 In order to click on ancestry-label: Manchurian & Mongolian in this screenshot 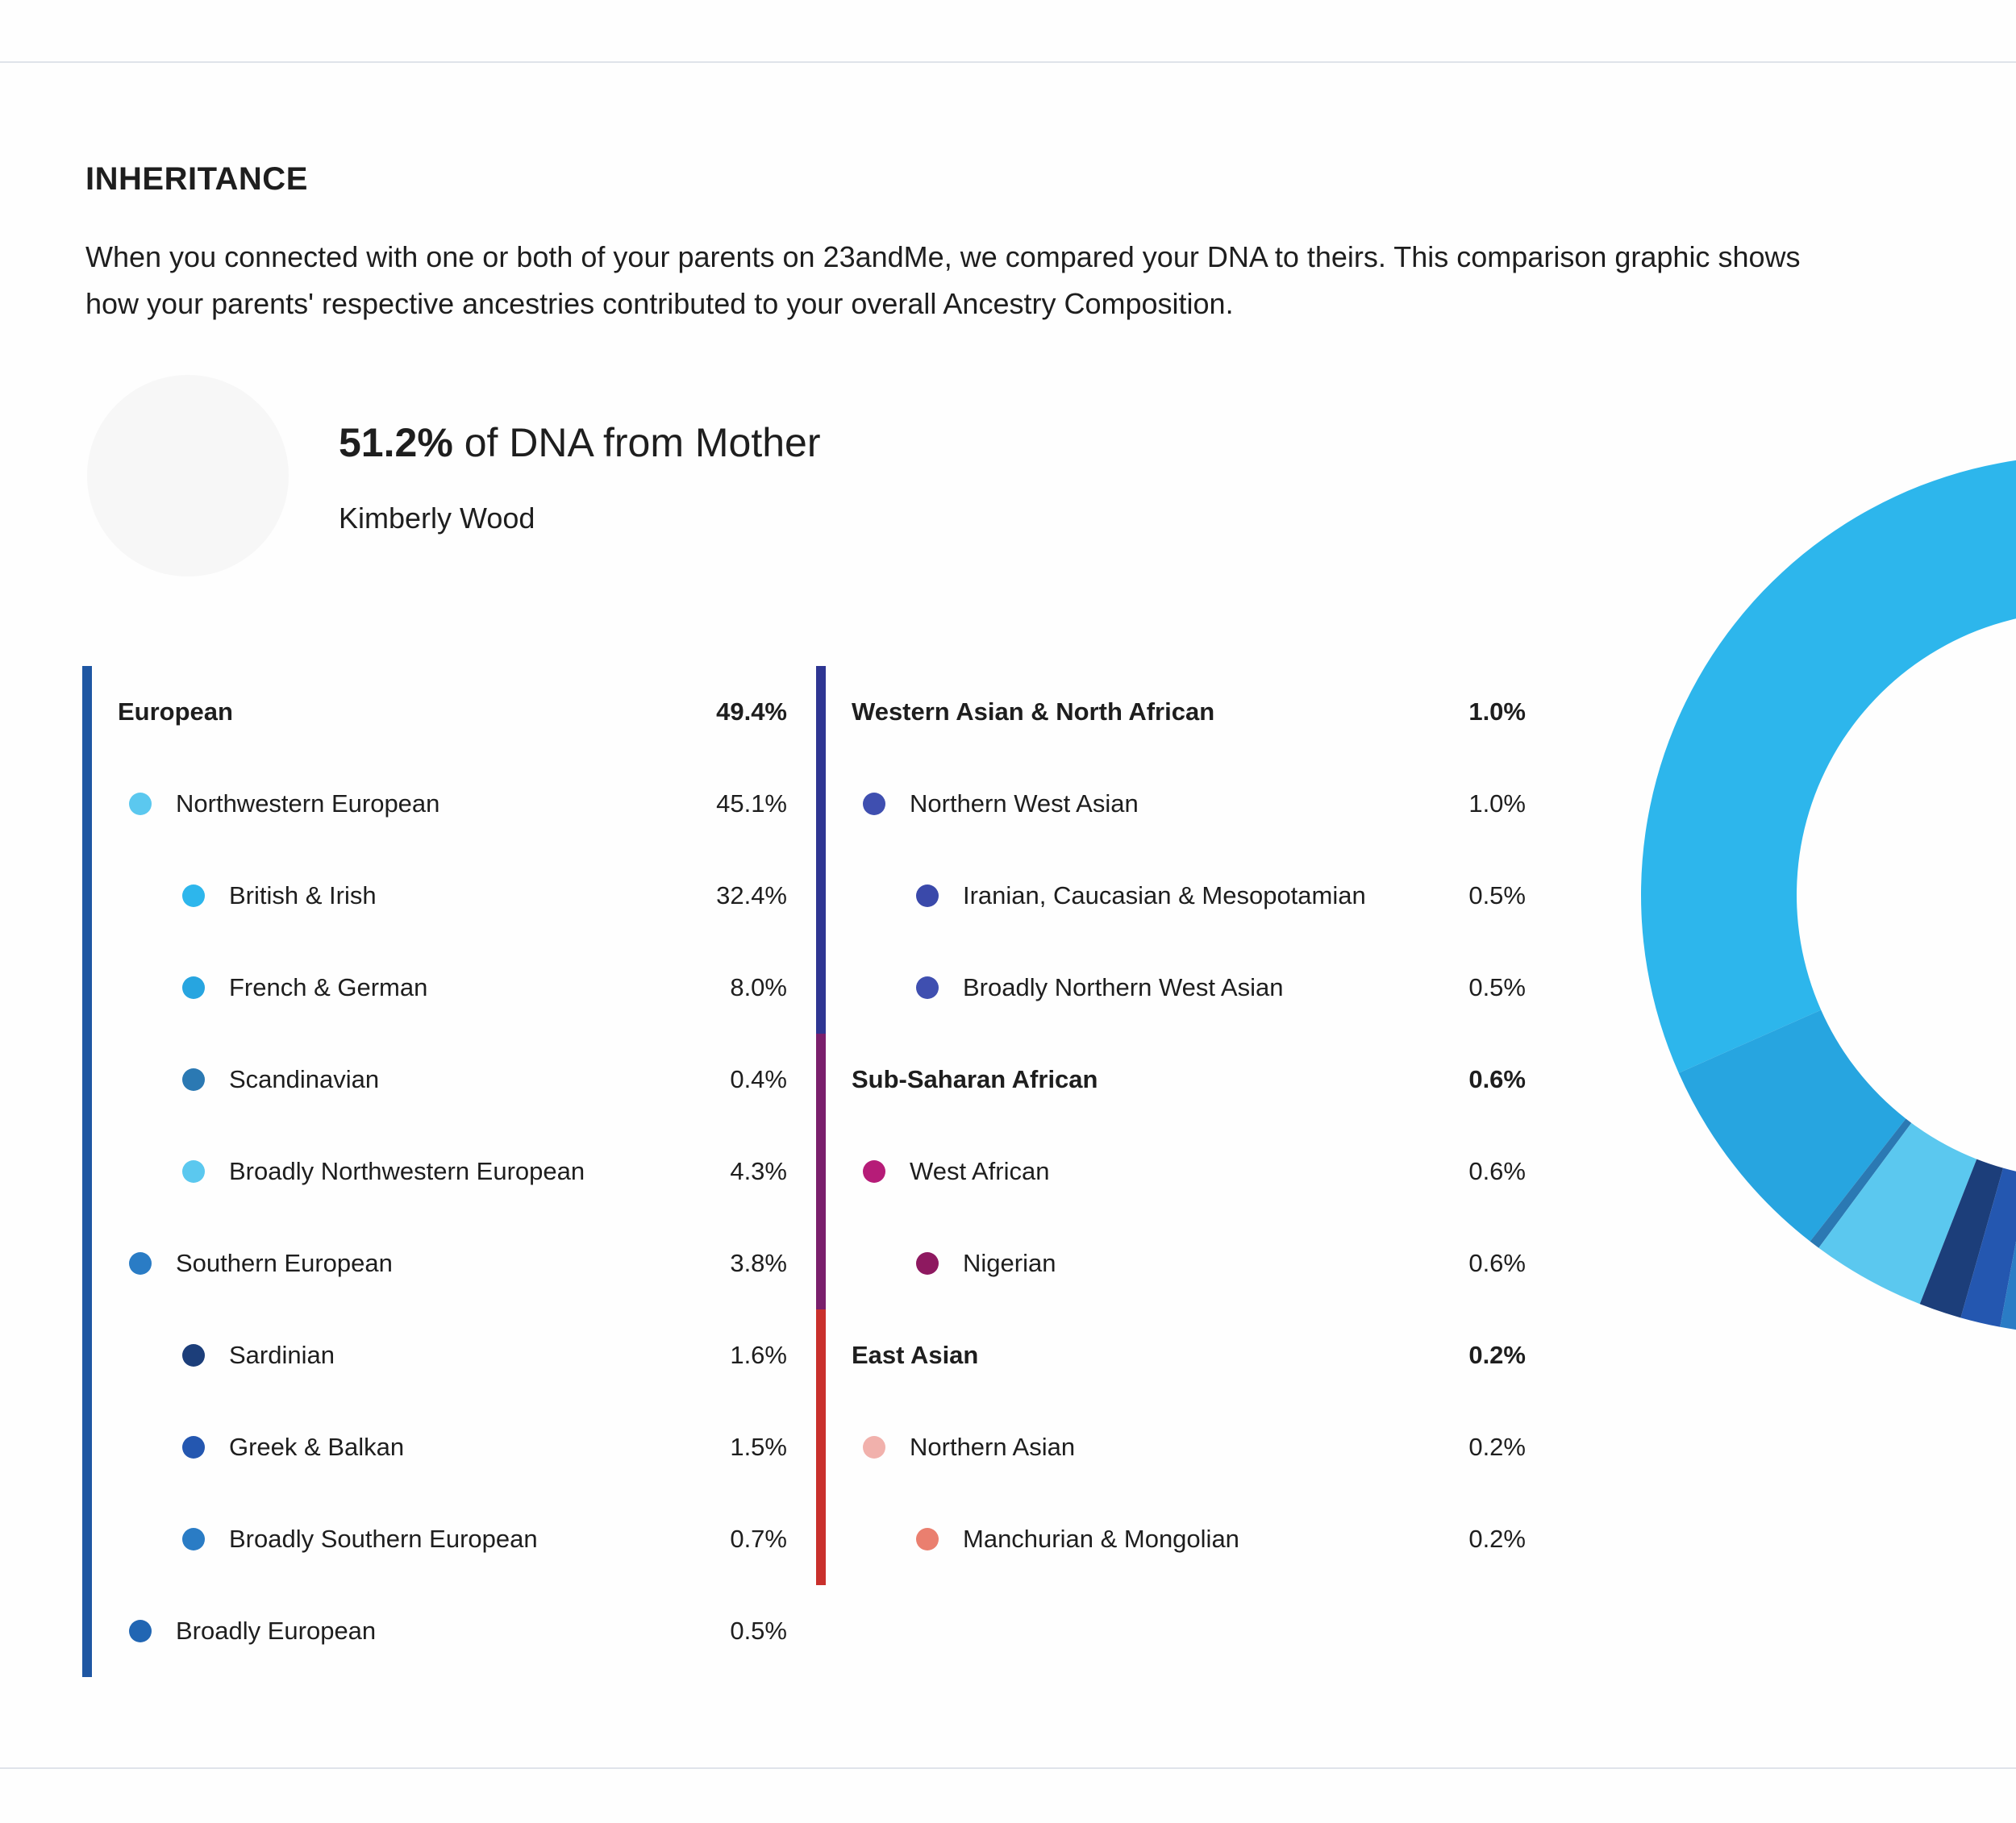, I will do `click(1101, 1539)`.